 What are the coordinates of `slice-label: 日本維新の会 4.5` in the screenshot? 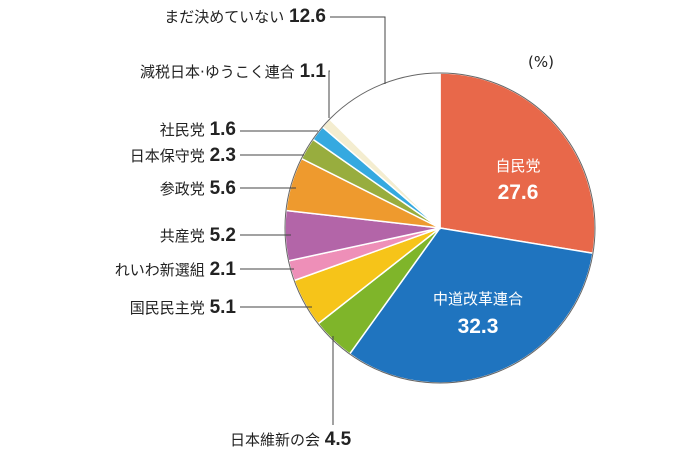 It's located at (291, 439).